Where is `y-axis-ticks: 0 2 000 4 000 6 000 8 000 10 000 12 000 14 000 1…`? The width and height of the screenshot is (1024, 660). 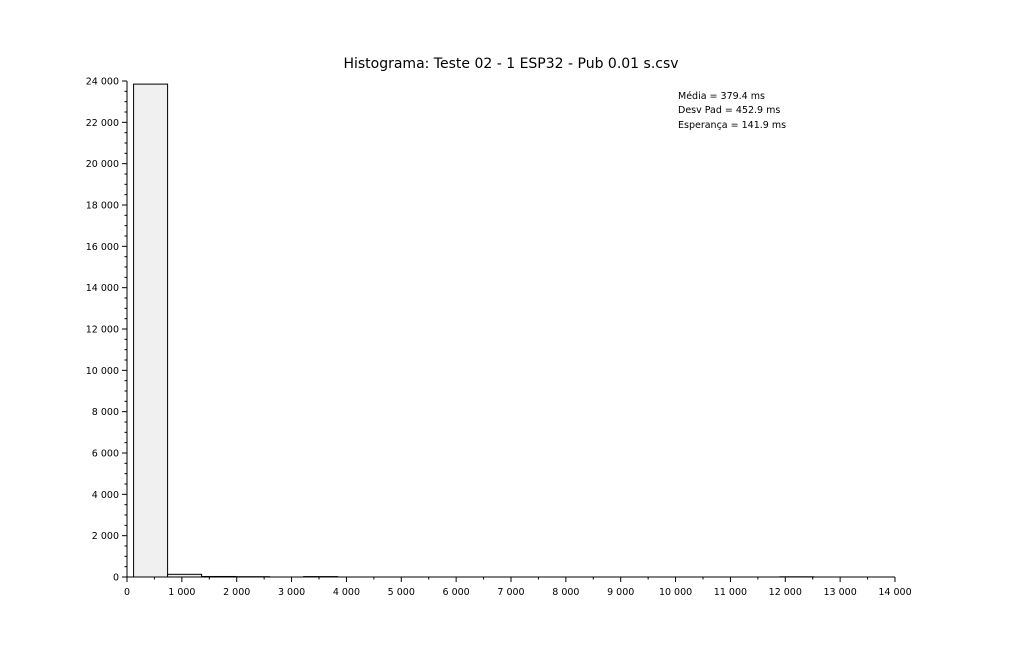 y-axis-ticks: 0 2 000 4 000 6 000 8 000 10 000 12 000 14 000 1… is located at coordinates (106, 330).